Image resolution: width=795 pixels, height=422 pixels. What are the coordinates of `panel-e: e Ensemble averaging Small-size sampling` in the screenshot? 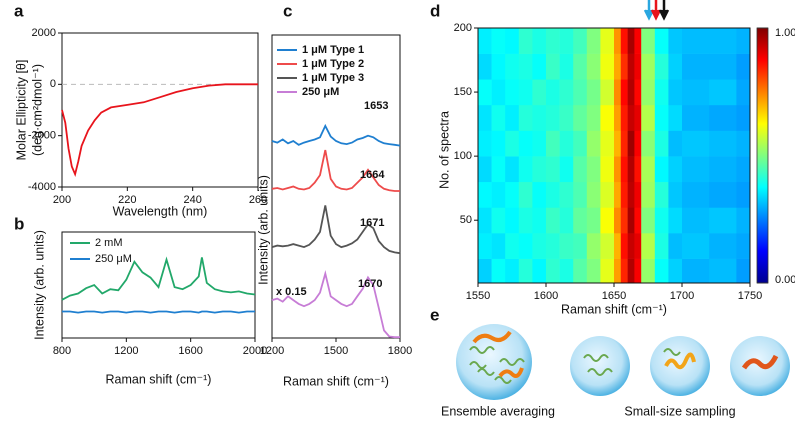 It's located at (610, 361).